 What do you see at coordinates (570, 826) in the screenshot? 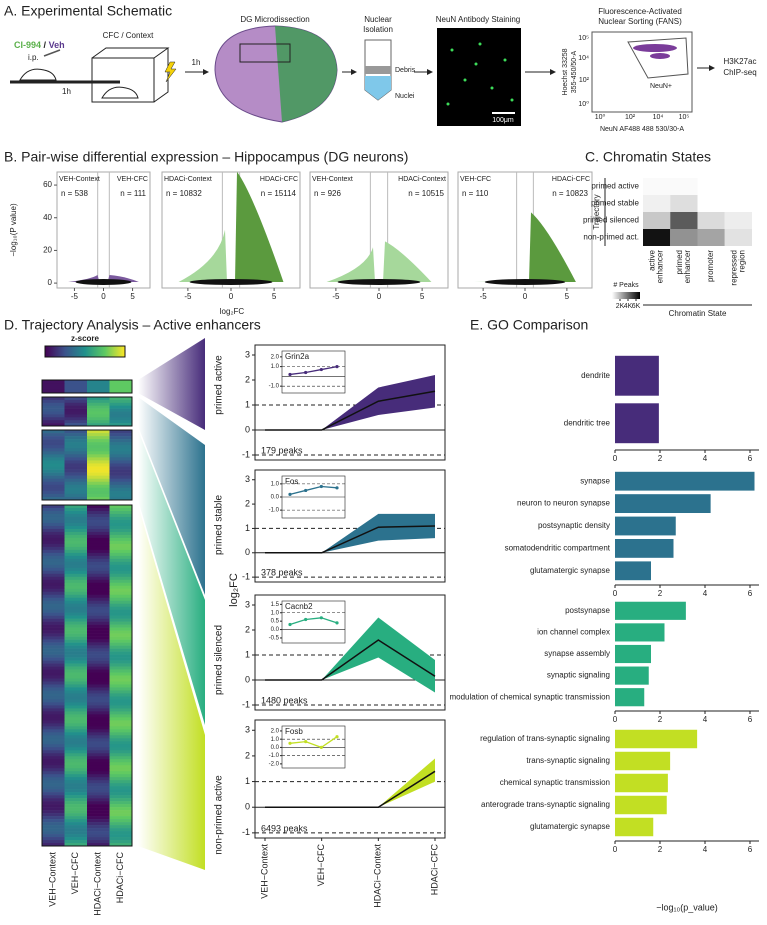
I see `bar-label: glutamatergic synapse` at bounding box center [570, 826].